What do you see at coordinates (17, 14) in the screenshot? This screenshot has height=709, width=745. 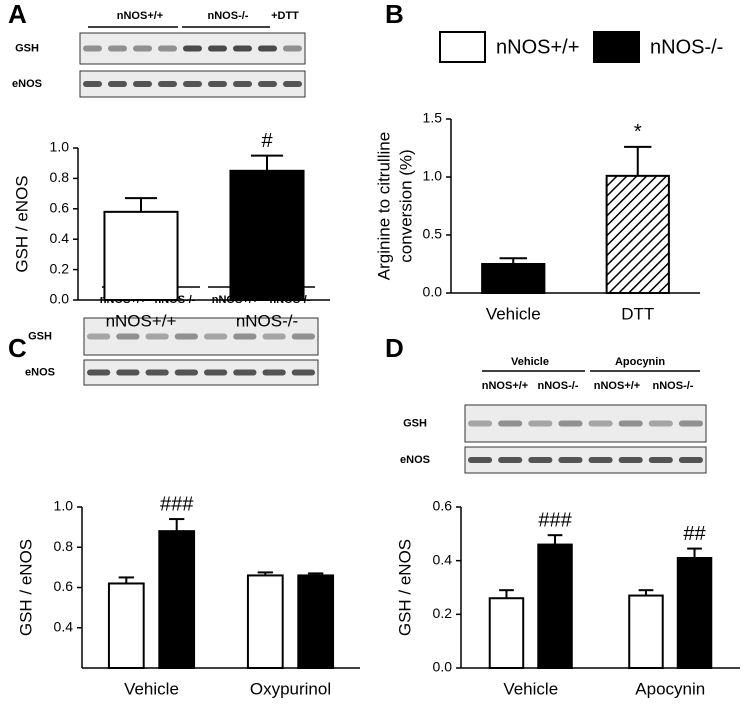 I see `panel-label: A` at bounding box center [17, 14].